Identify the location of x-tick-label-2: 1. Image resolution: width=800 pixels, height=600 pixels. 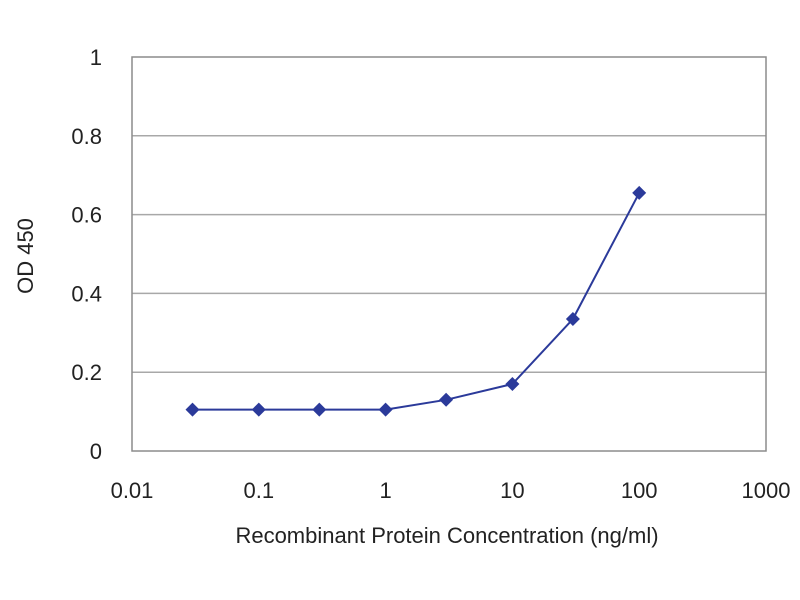
(385, 490).